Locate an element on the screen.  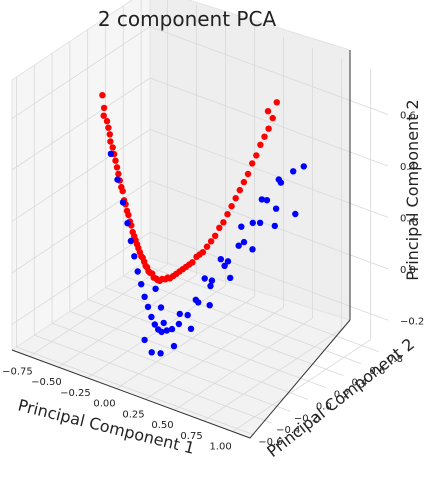
y-tick-label: 0.6 is located at coordinates (377, 371).